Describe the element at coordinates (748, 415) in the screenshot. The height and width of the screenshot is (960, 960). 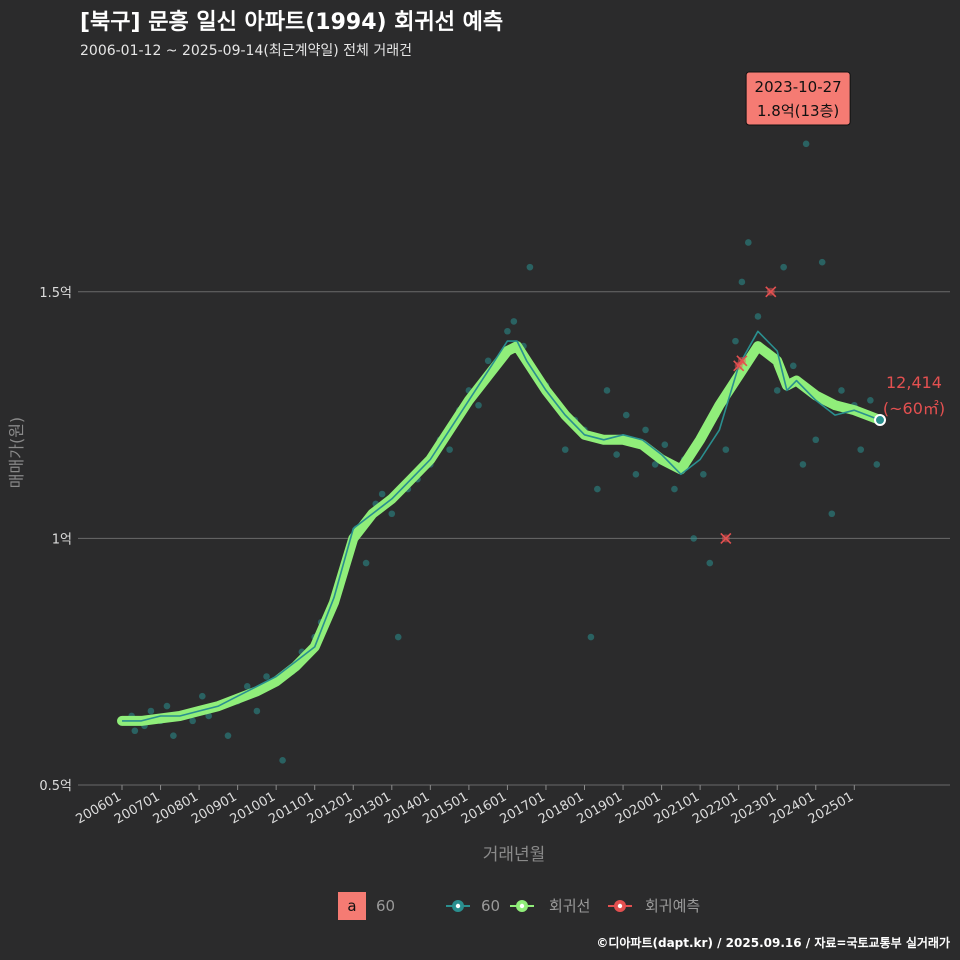
I see `prediction-markers` at that location.